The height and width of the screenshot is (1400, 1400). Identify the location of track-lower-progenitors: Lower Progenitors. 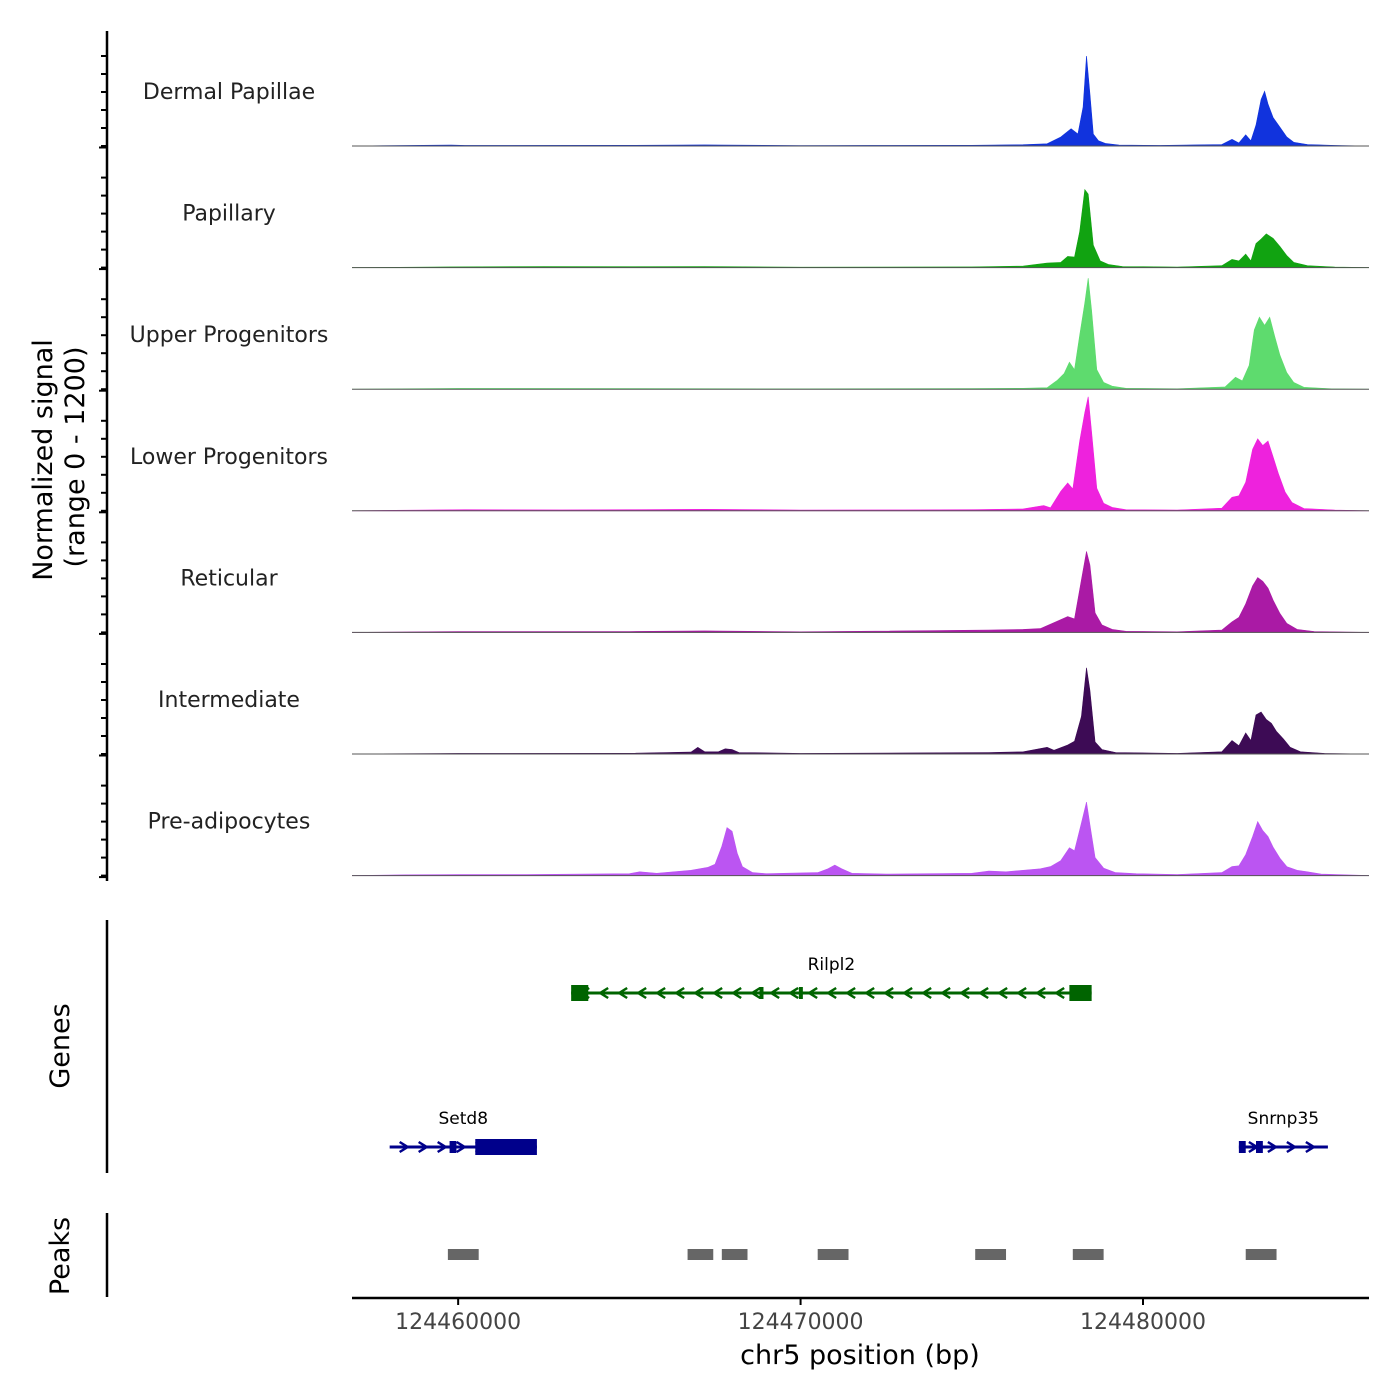
(750, 454).